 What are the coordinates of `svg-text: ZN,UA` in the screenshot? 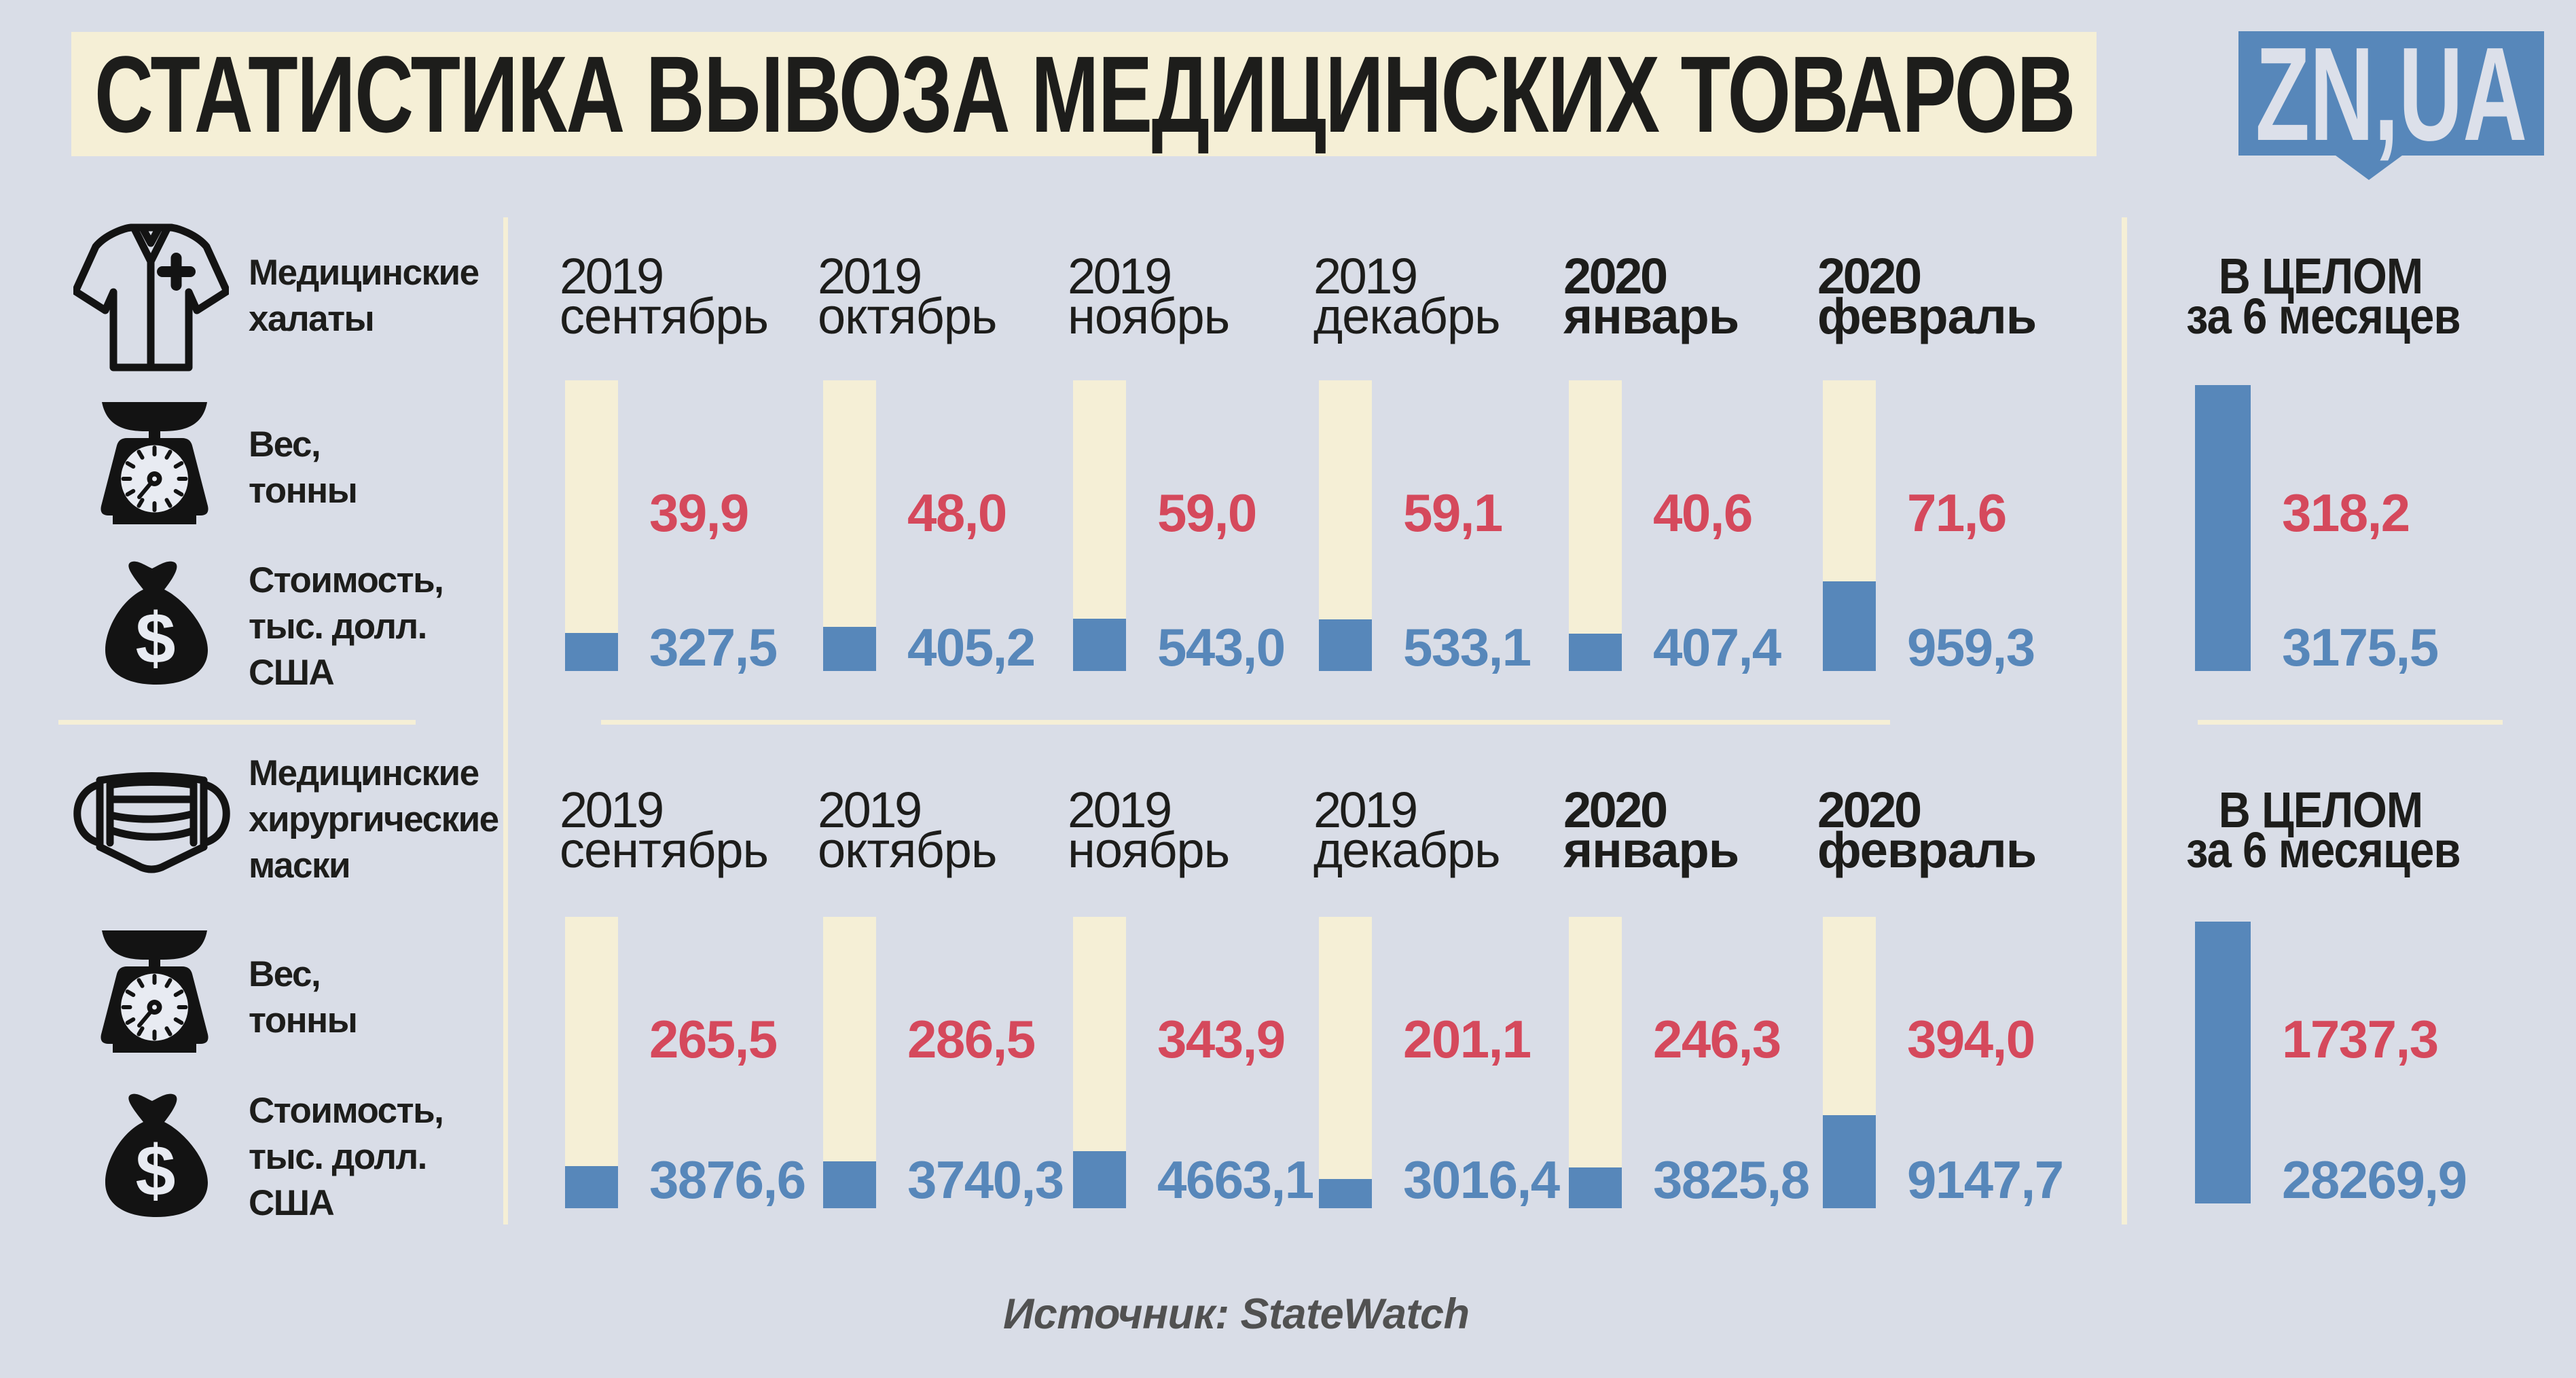 It's located at (2391, 99).